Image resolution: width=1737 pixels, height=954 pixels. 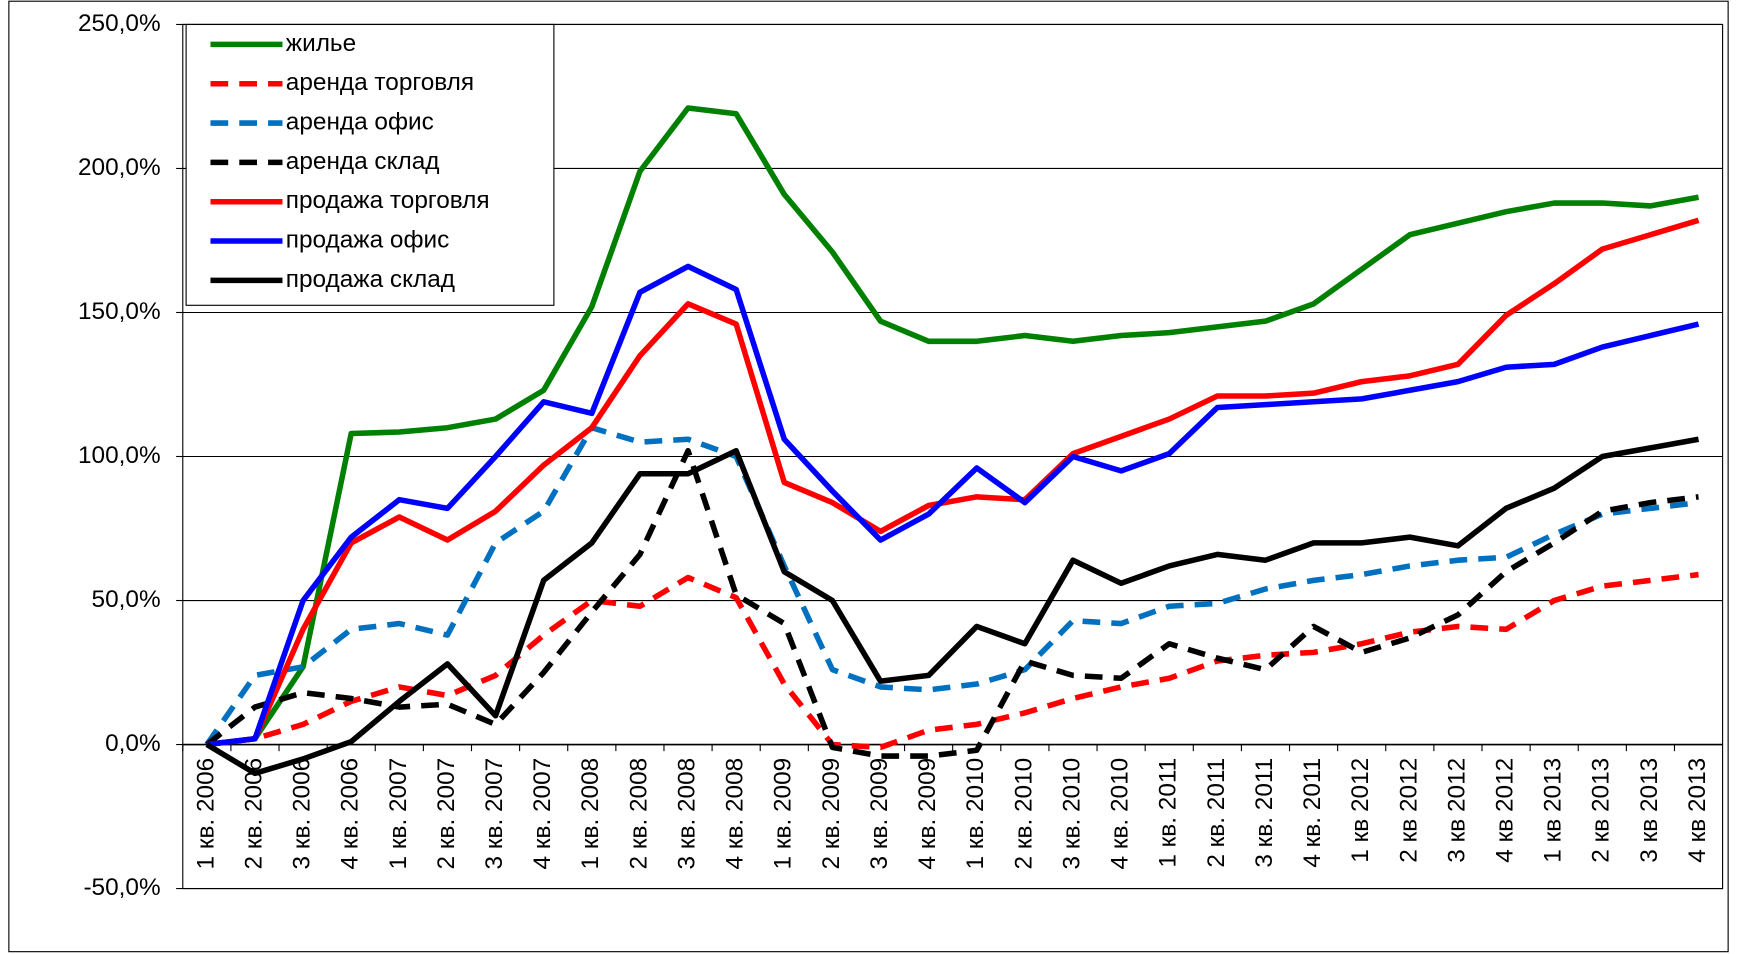 I want to click on x-tick-label: 1 кв. 2009, so click(x=783, y=814).